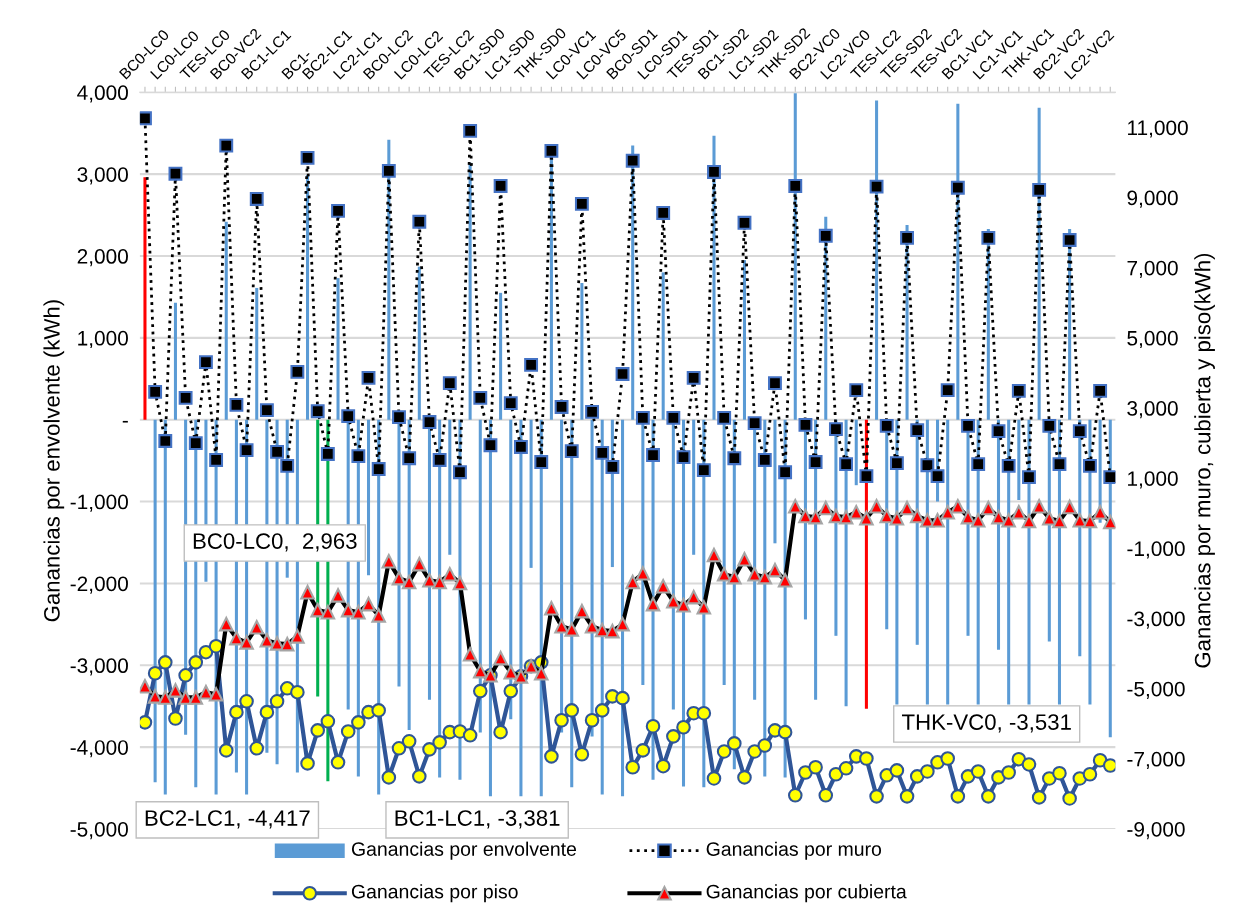  What do you see at coordinates (1204, 460) in the screenshot?
I see `y2-axis-title: Ganancias por muro, cubierta y piso(kWh)` at bounding box center [1204, 460].